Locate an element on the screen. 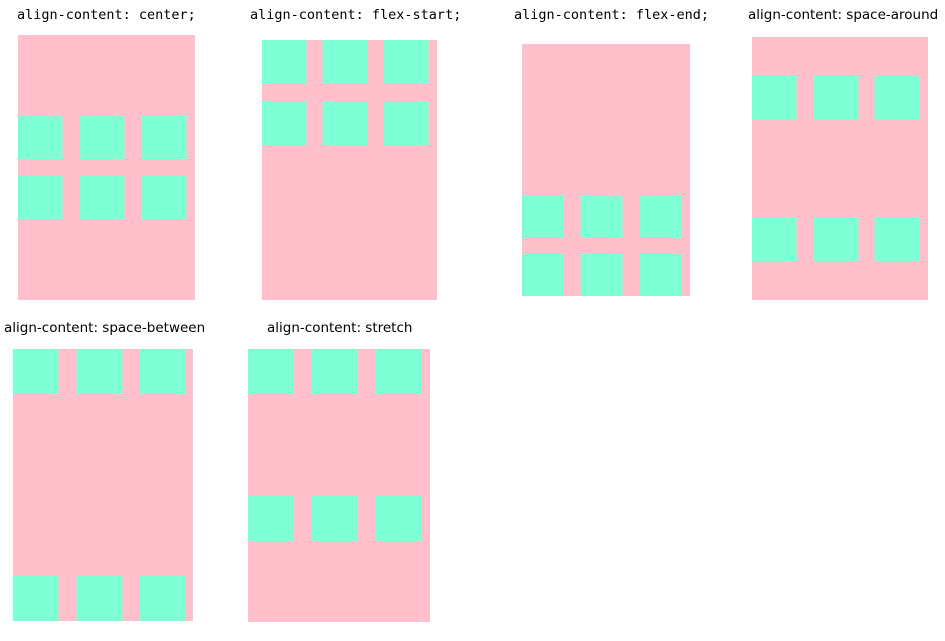 The image size is (945, 641). flex-container-space-around is located at coordinates (840, 168).